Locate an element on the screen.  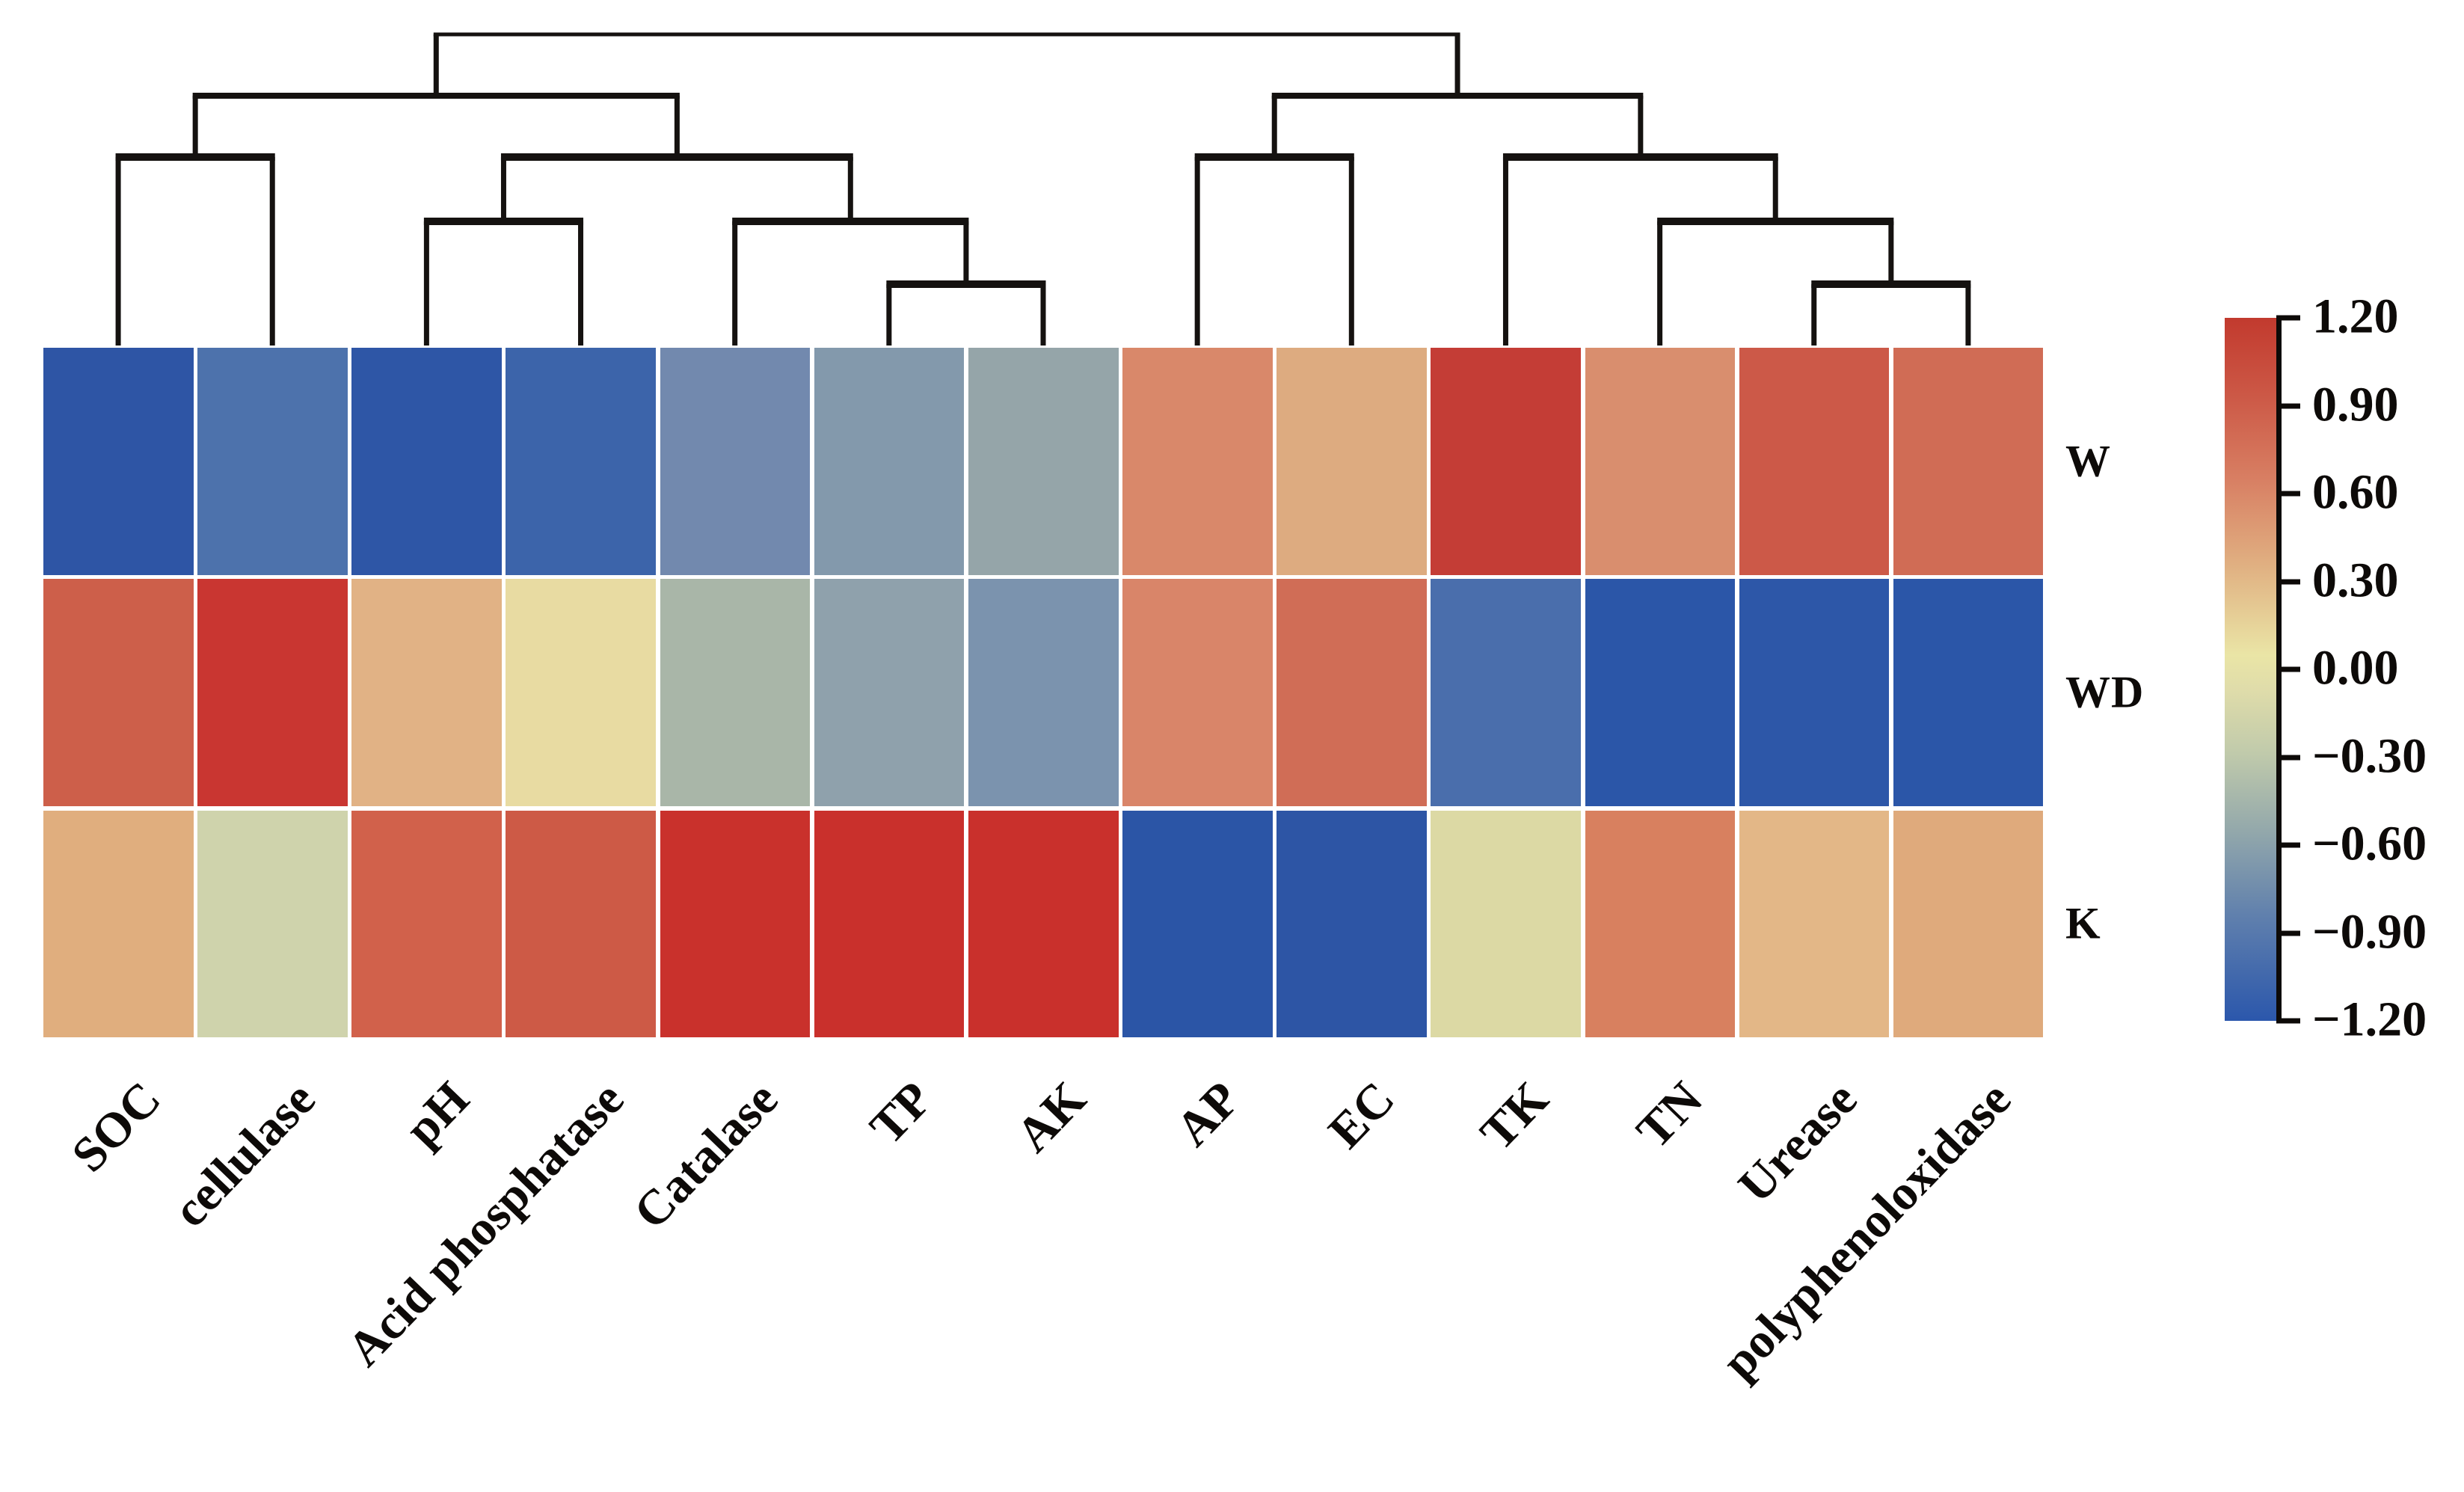
colorbar-gradient is located at coordinates (2252, 669).